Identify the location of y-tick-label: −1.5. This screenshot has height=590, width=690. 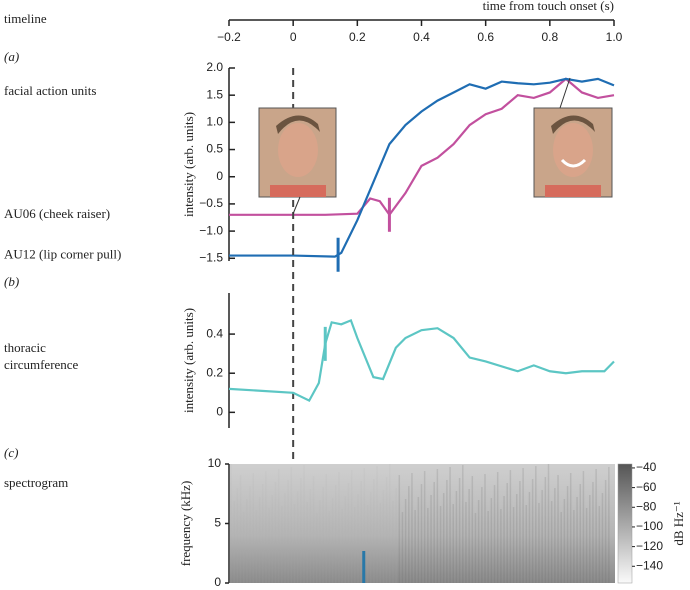
(211, 257).